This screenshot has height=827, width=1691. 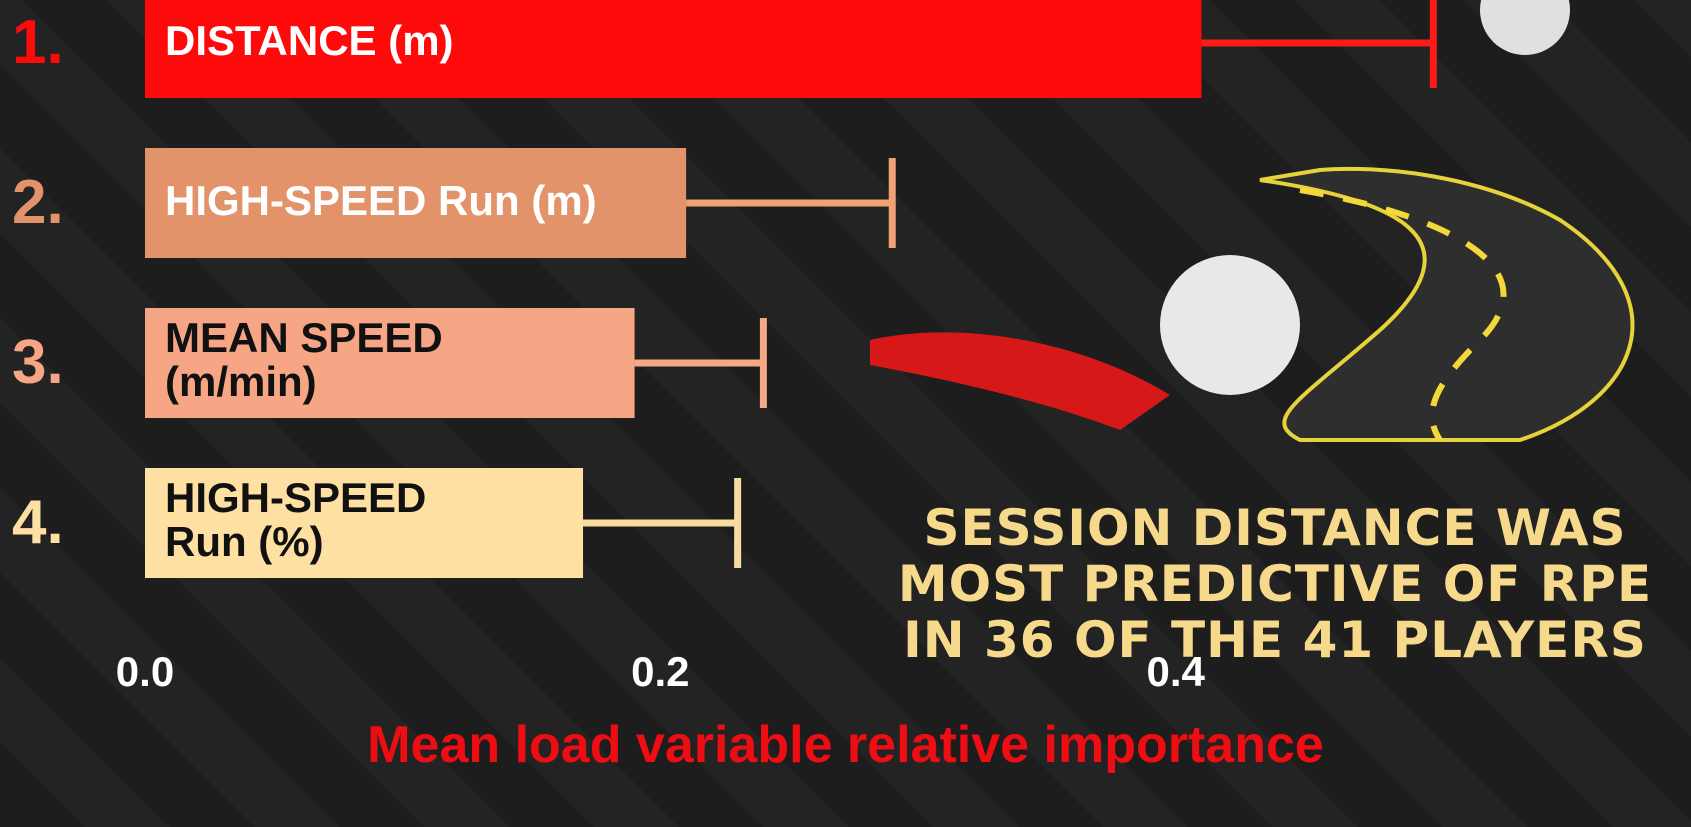 I want to click on x-tick-label: 0.4, so click(x=1175, y=671).